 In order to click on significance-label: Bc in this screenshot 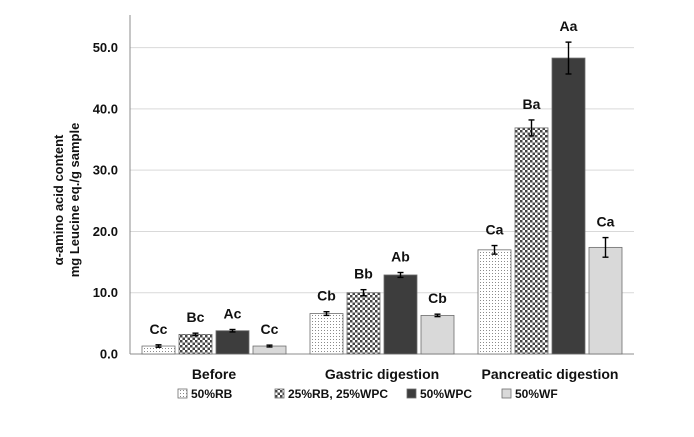, I will do `click(196, 317)`.